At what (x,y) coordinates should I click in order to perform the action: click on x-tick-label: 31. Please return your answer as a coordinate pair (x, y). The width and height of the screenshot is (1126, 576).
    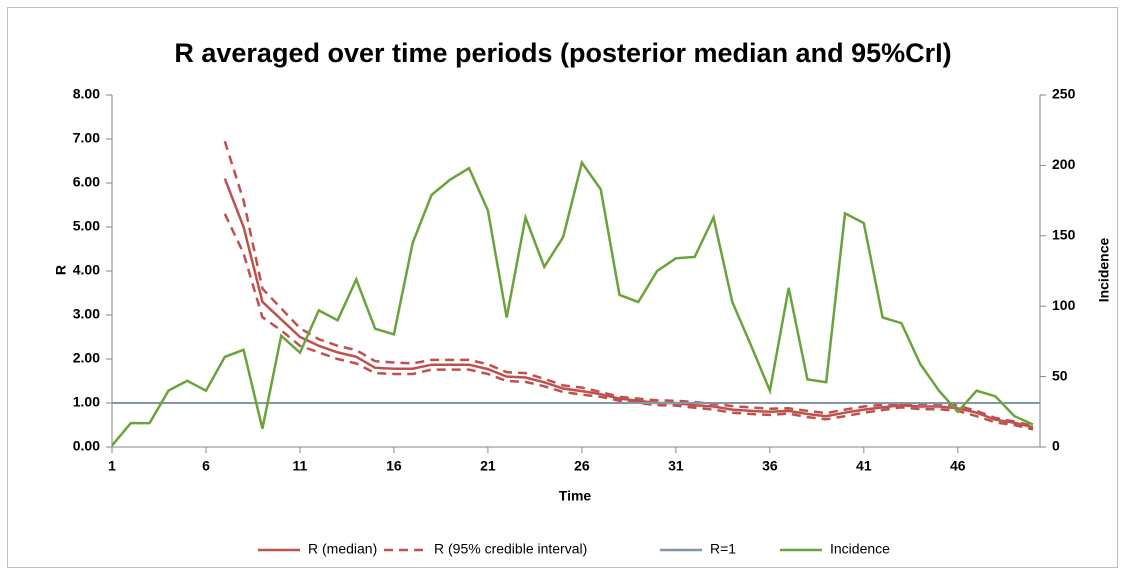
    Looking at the image, I should click on (676, 466).